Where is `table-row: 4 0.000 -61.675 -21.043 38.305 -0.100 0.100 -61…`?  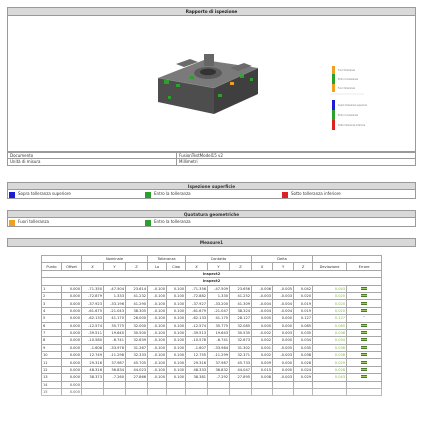 table-row: 4 0.000 -61.675 -21.043 38.305 -0.100 0.100 -61… is located at coordinates (212, 311).